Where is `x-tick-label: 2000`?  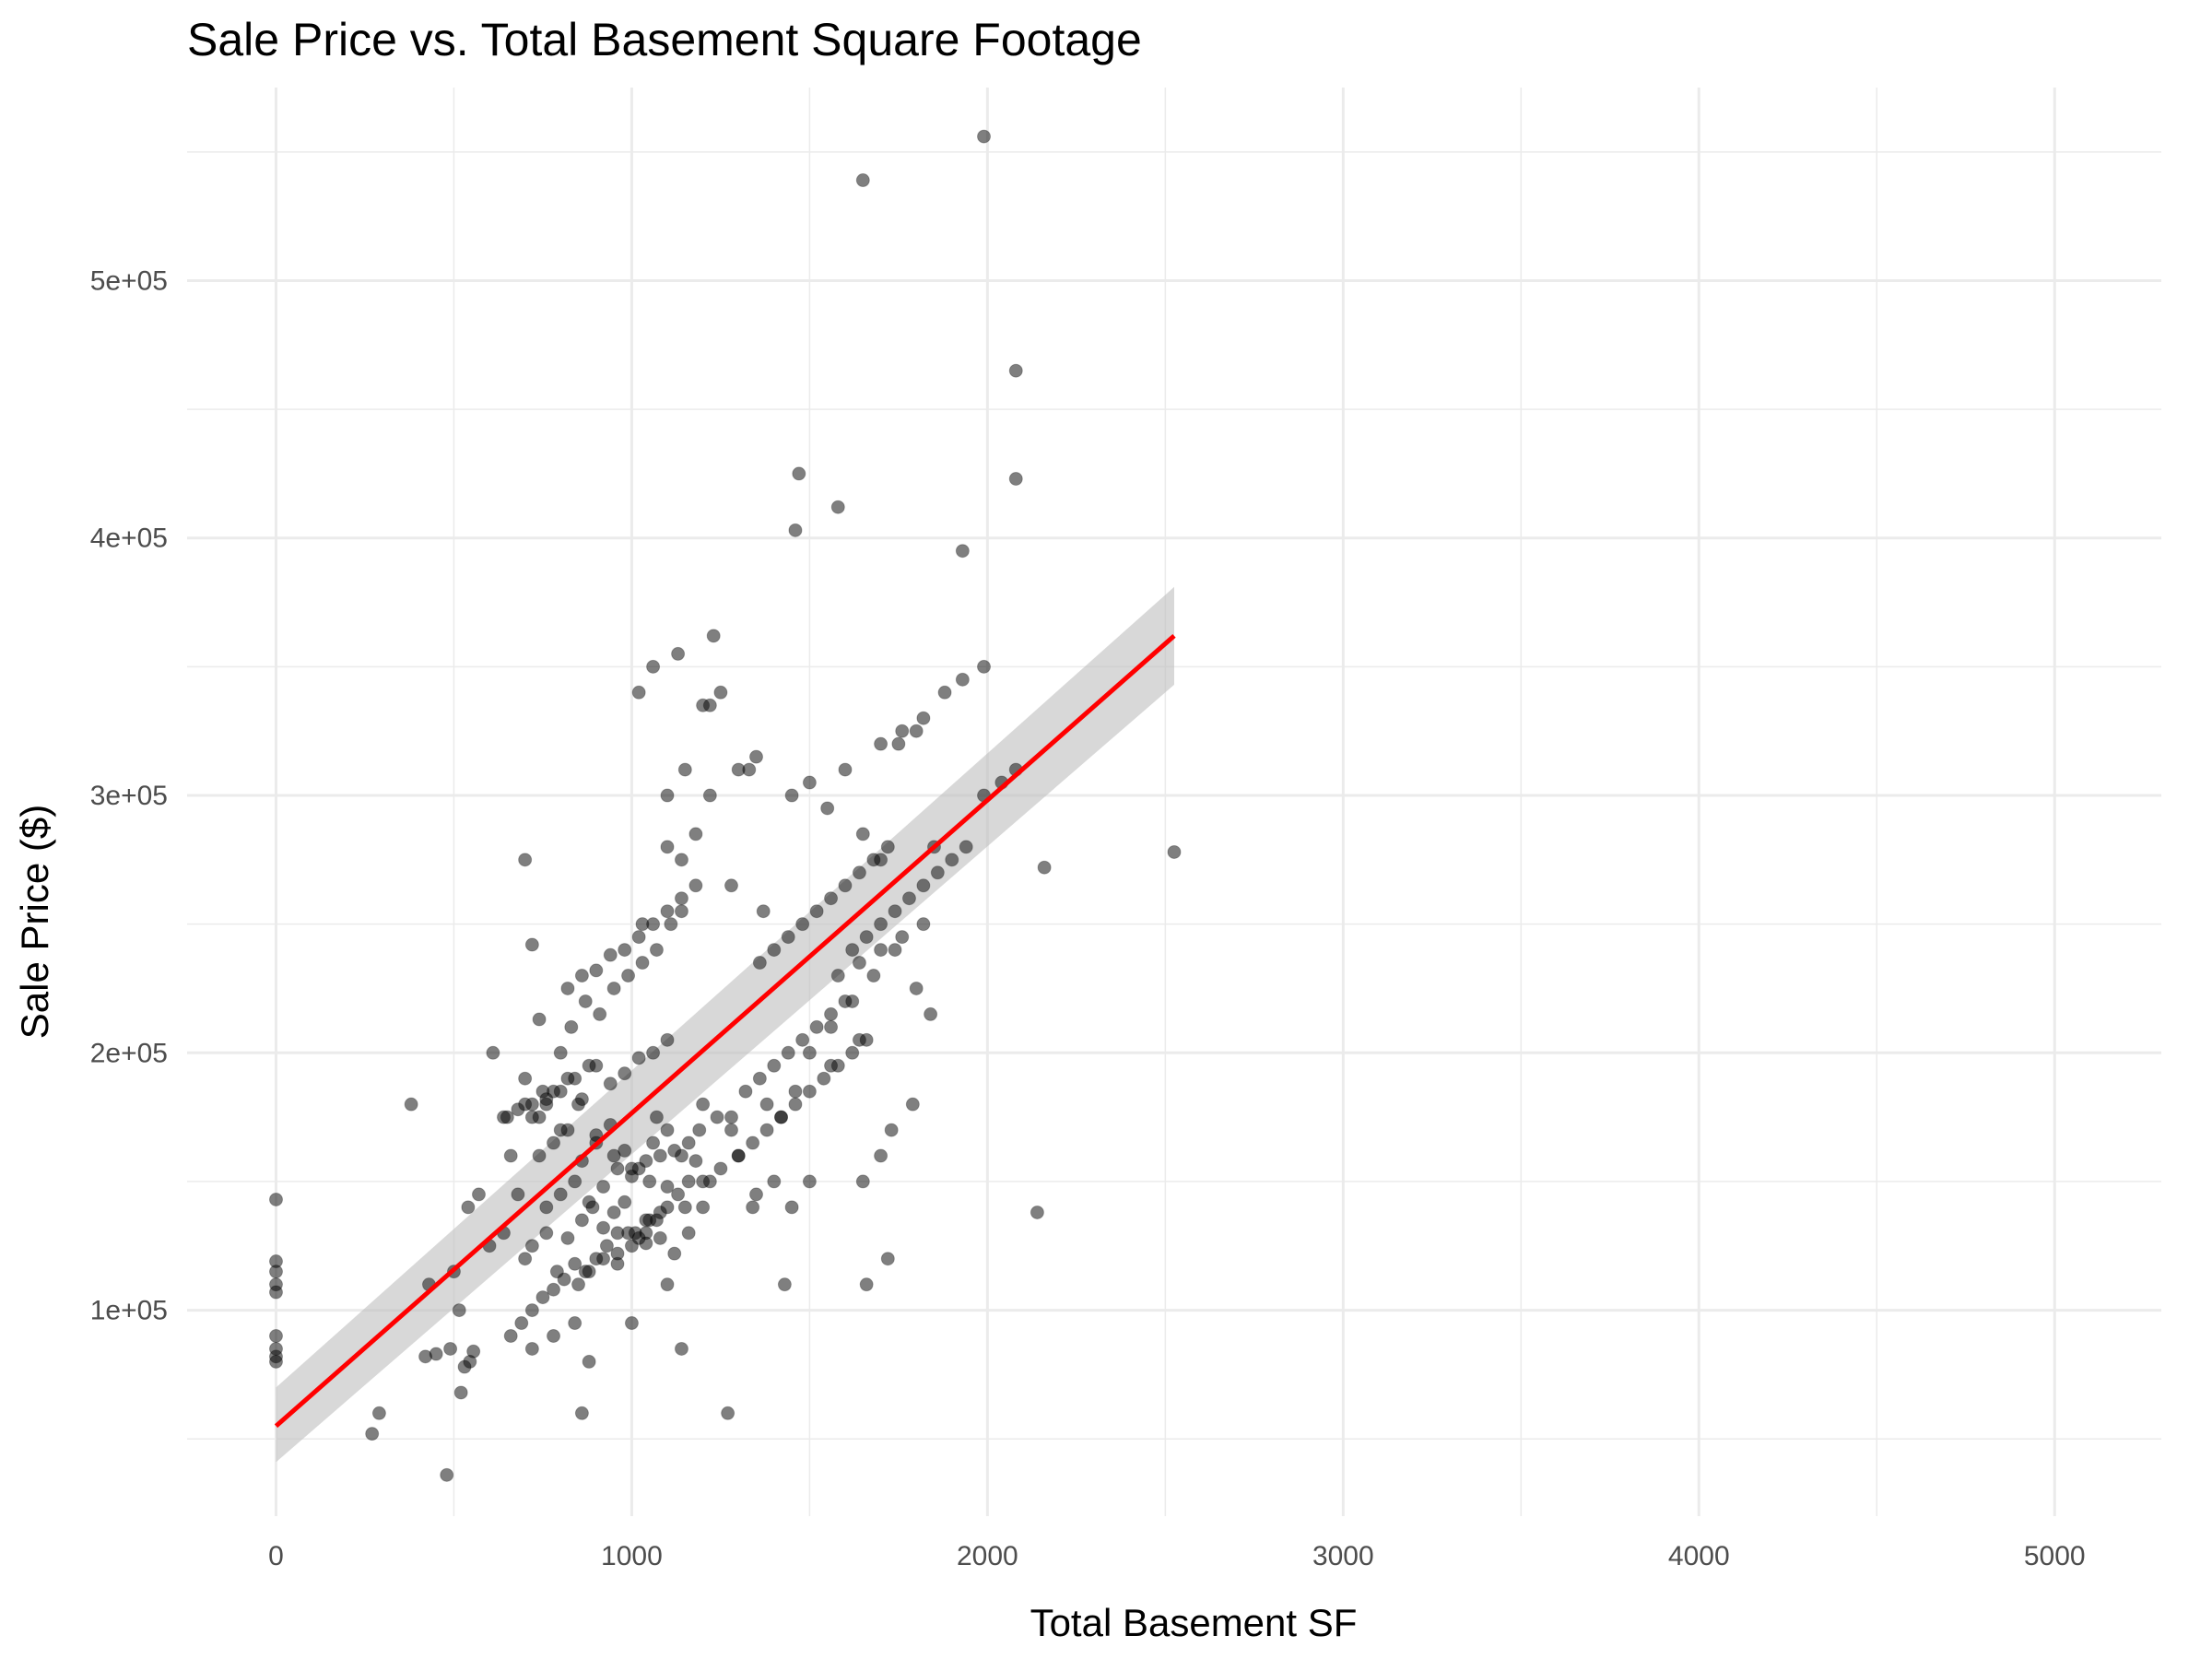
x-tick-label: 2000 is located at coordinates (987, 1556).